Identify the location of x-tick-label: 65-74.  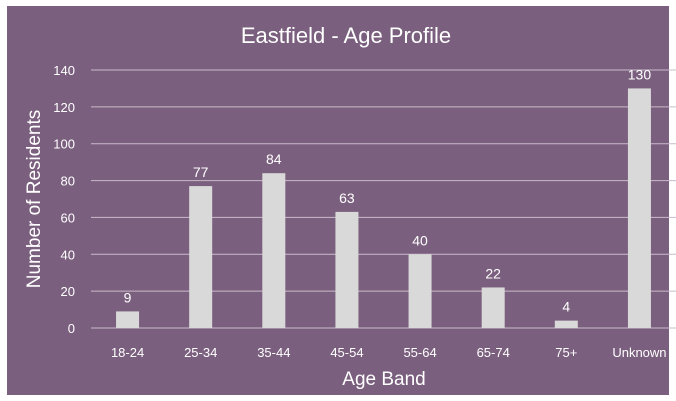
(493, 352).